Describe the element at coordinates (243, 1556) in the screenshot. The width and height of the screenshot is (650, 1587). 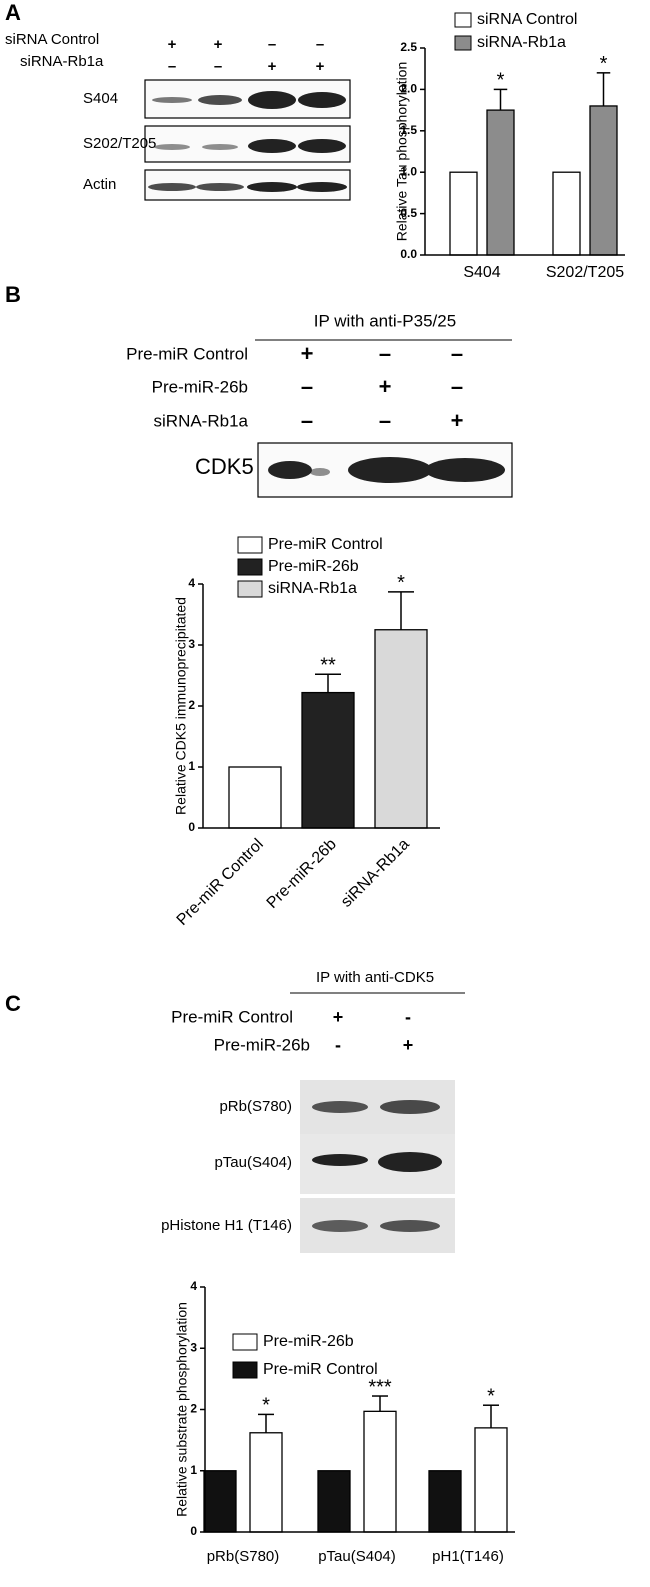
I see `x-tick-label: pRb(S780)` at that location.